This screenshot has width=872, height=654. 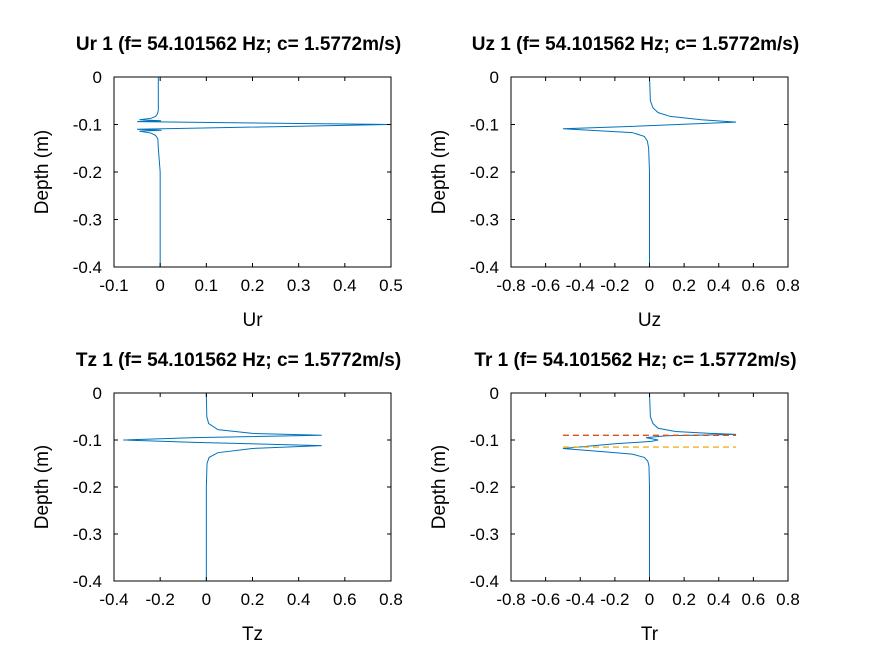 What do you see at coordinates (113, 285) in the screenshot?
I see `x-tick-label: -0.1` at bounding box center [113, 285].